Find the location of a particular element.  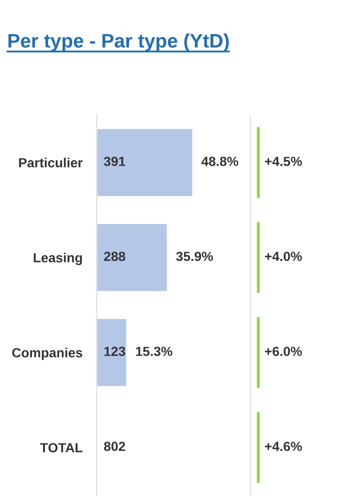

y-tick-label: Leasing is located at coordinates (58, 259).